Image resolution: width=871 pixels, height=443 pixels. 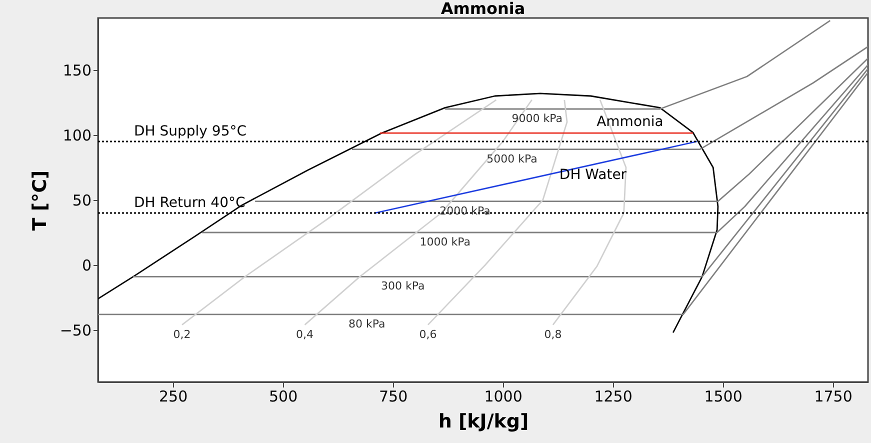 I want to click on x-tick-label: 1250, so click(x=613, y=397).